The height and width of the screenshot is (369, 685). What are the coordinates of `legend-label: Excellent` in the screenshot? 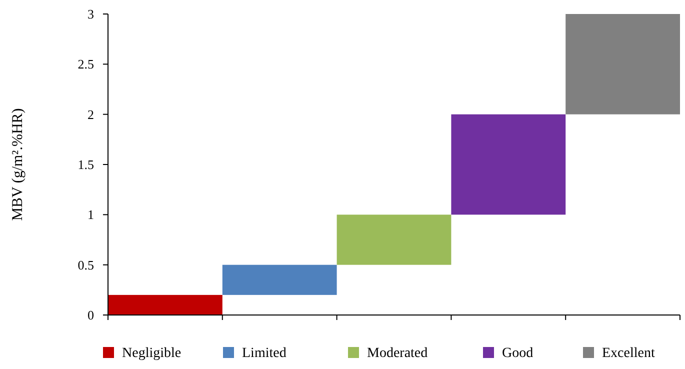 It's located at (628, 353).